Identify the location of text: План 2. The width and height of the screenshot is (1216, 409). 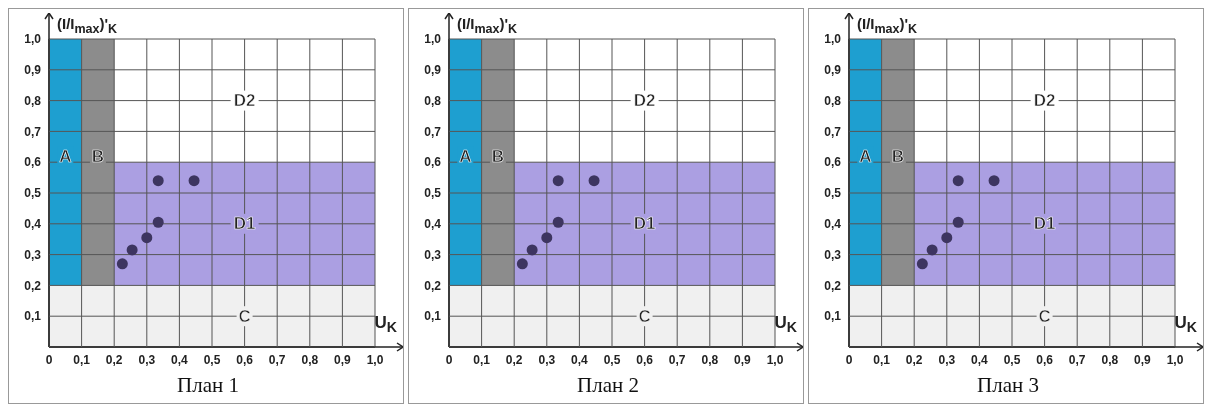
(608, 385).